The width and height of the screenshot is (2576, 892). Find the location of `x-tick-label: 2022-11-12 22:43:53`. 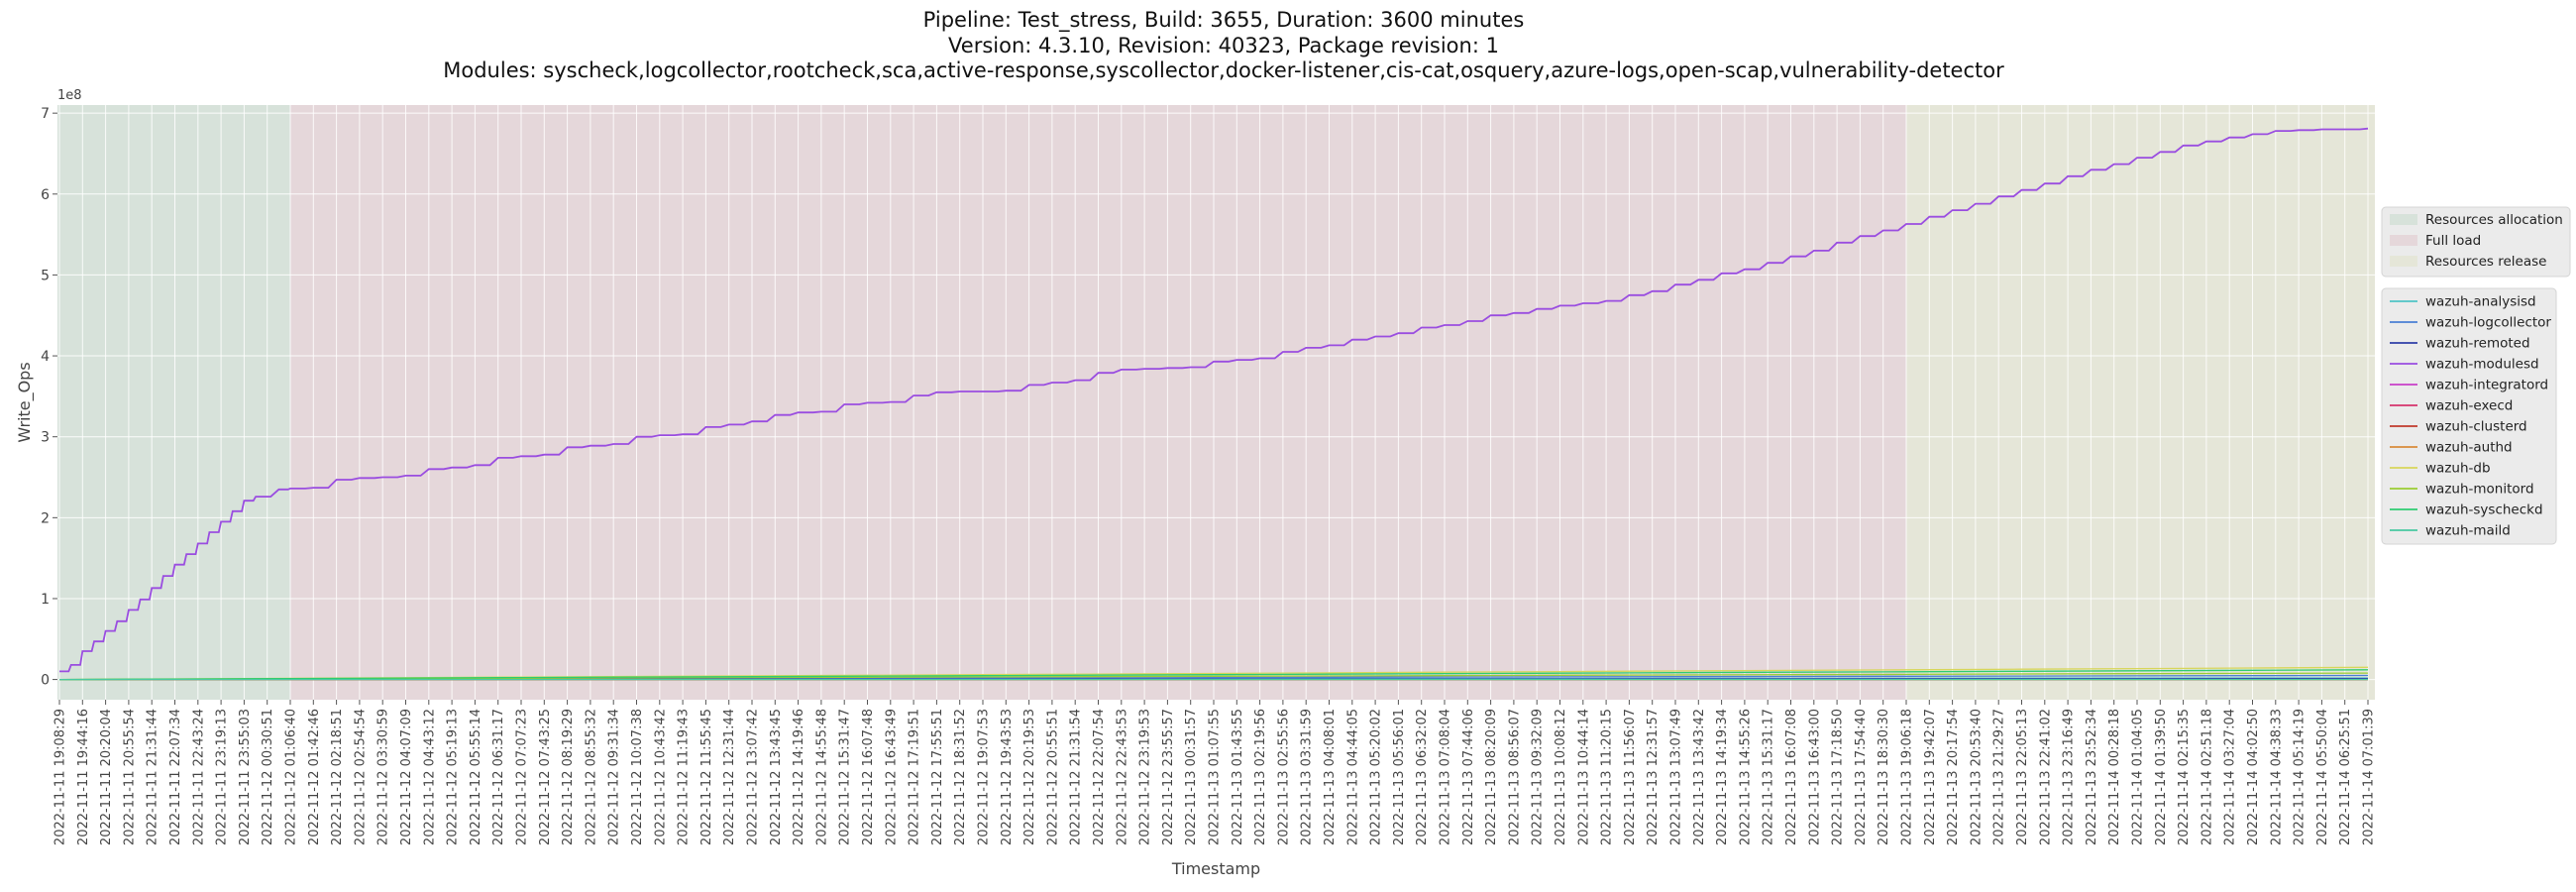

x-tick-label: 2022-11-12 22:43:53 is located at coordinates (1122, 777).